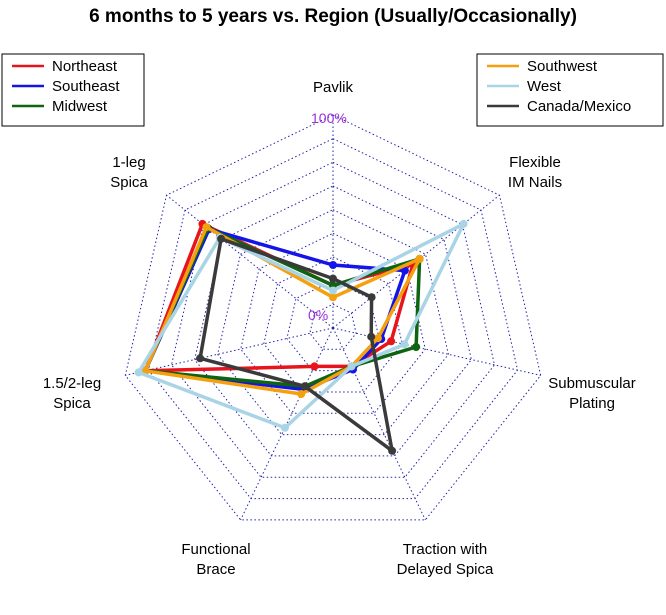 The height and width of the screenshot is (615, 666). What do you see at coordinates (129, 172) in the screenshot?
I see `axis-label: 1-leg Spica` at bounding box center [129, 172].